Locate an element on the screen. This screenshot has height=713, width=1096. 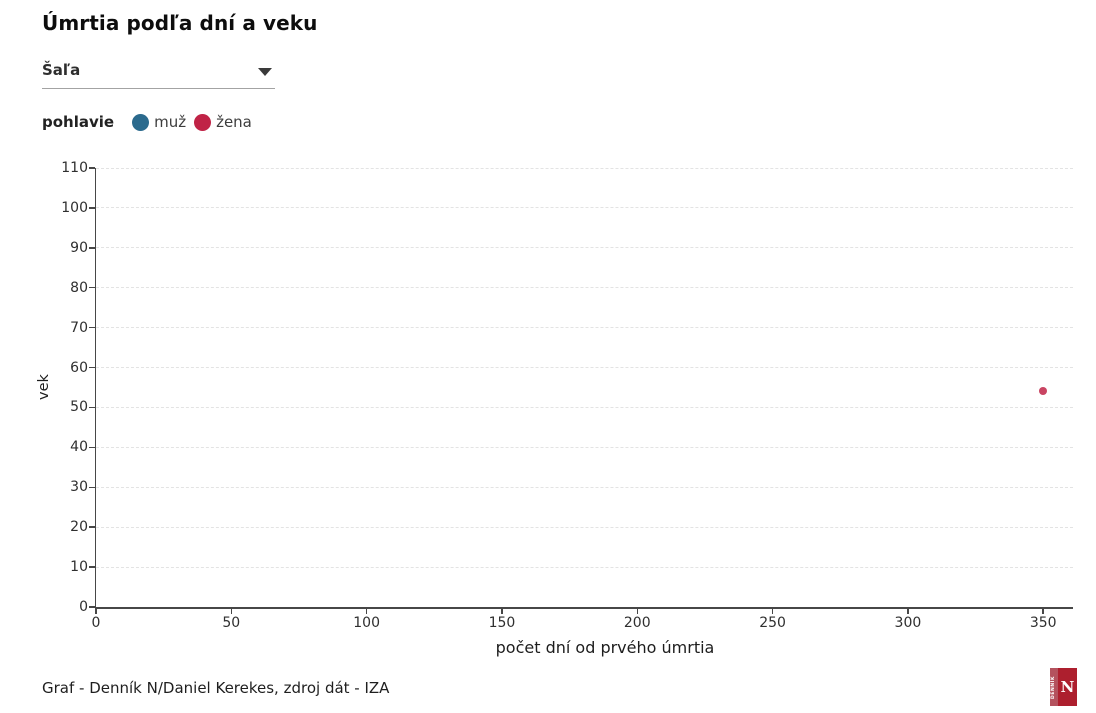
dennikn-logo-wordmark: DENNÍK is located at coordinates (1054, 687).